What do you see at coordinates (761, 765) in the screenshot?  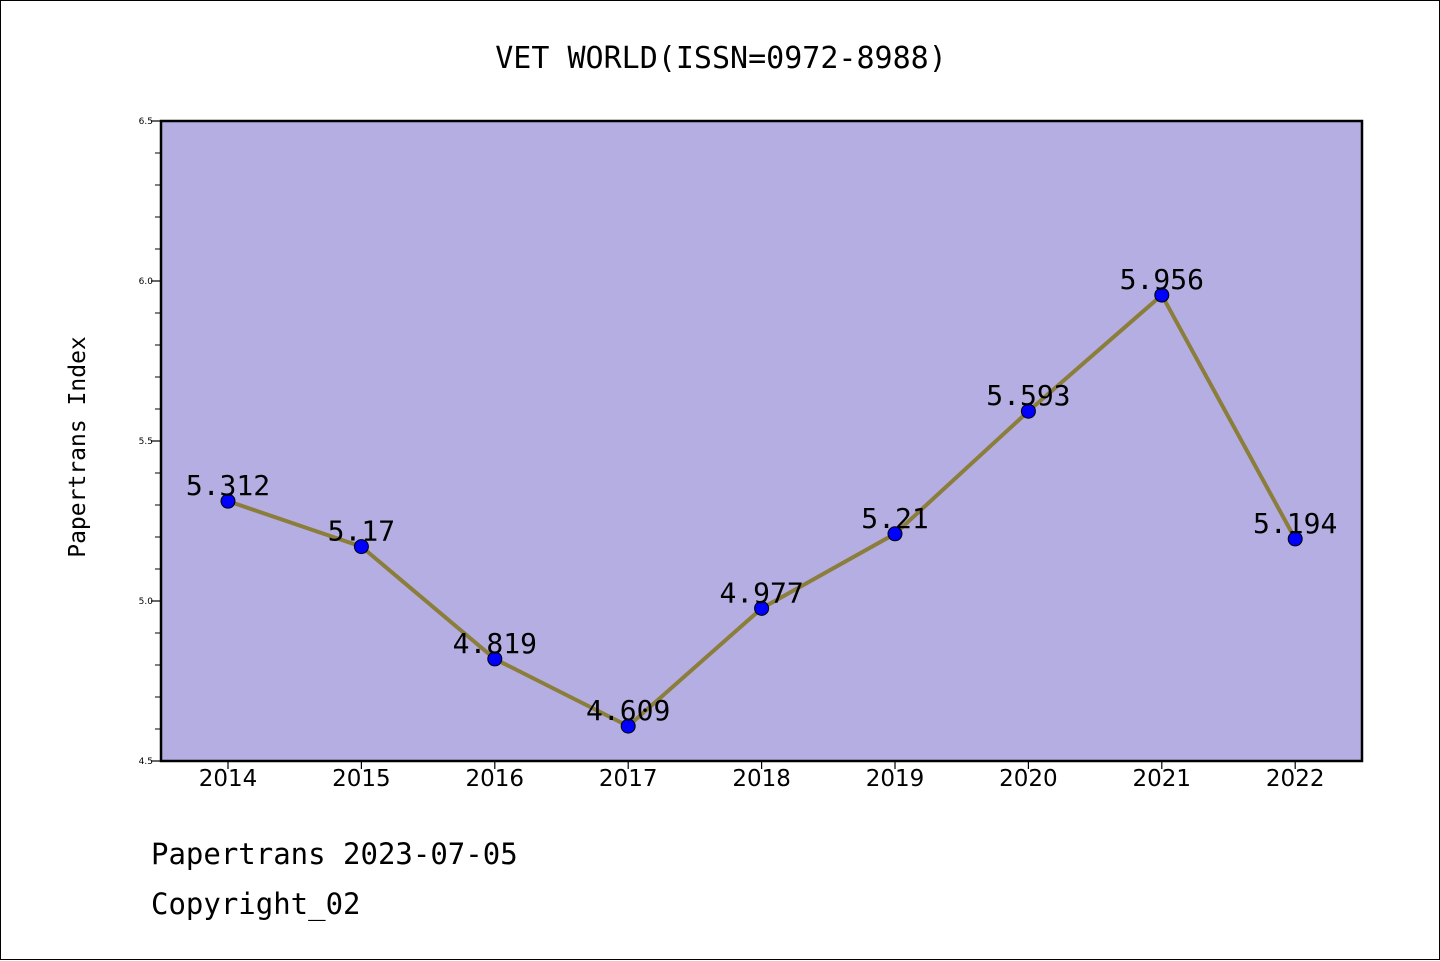 I see `x-ticks` at bounding box center [761, 765].